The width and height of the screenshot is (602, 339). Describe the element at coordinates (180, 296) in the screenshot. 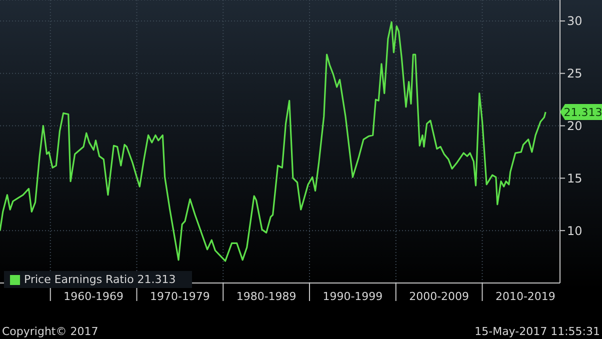

I see `x-tick-label: 1970-1979` at that location.